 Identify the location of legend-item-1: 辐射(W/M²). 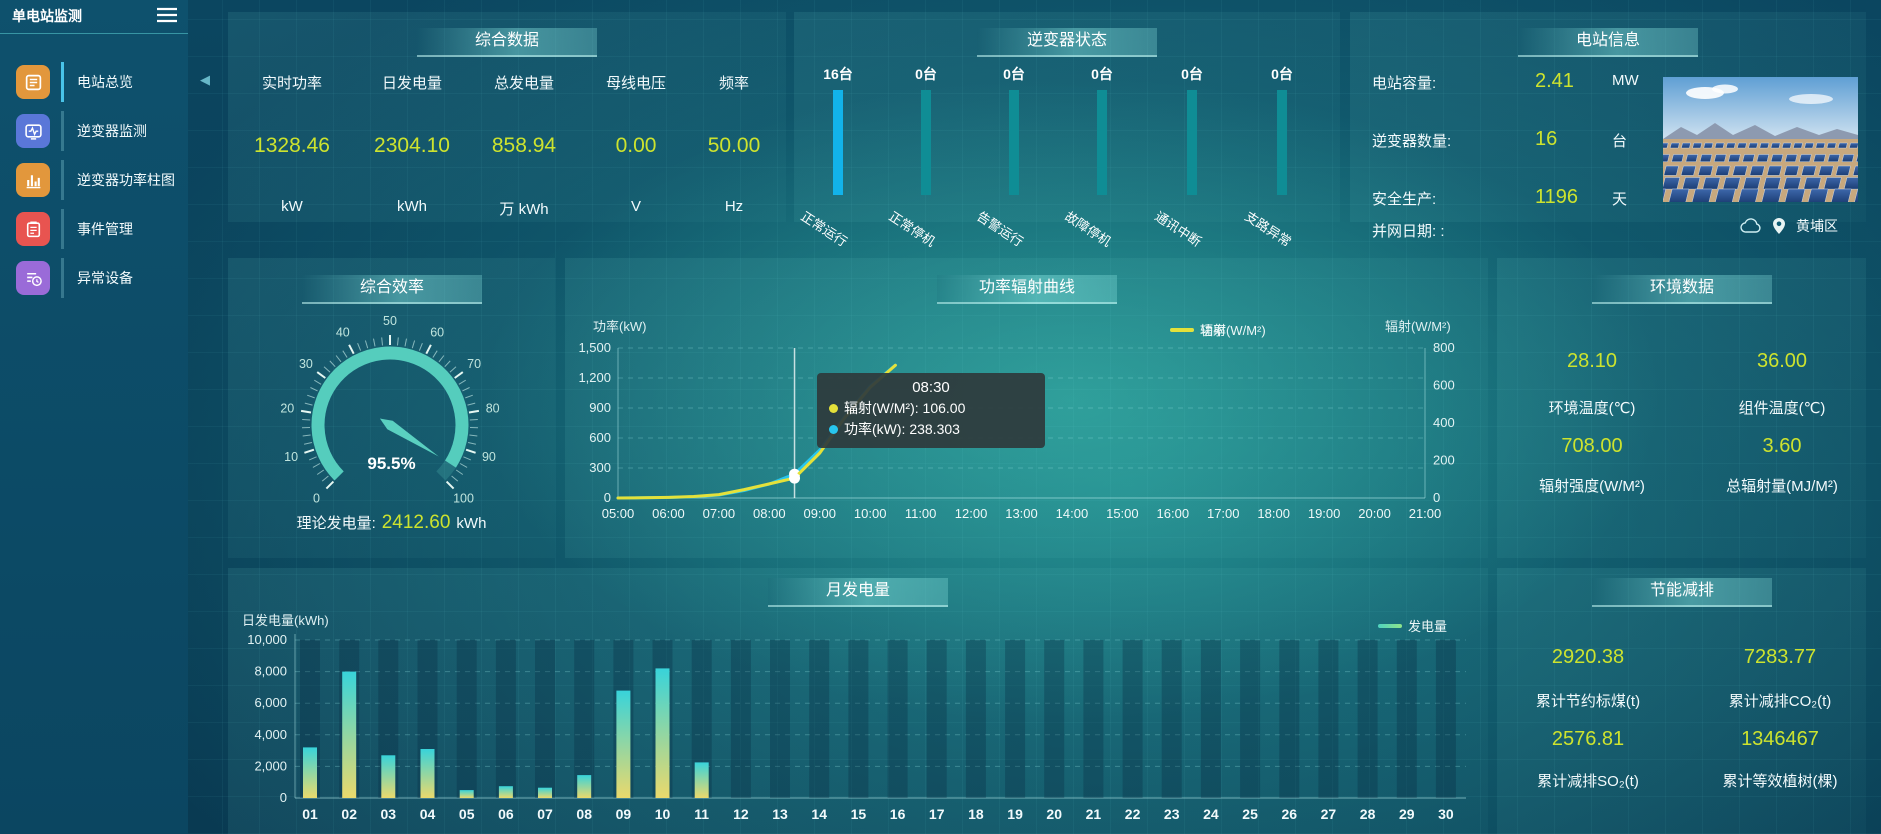
(1218, 329).